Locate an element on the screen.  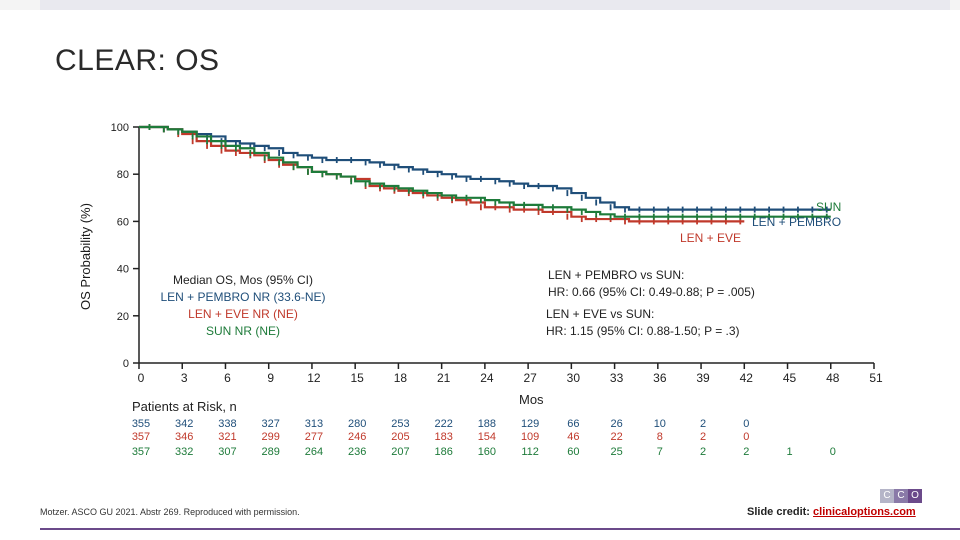
risk-count-eve: 205 is located at coordinates (400, 437).